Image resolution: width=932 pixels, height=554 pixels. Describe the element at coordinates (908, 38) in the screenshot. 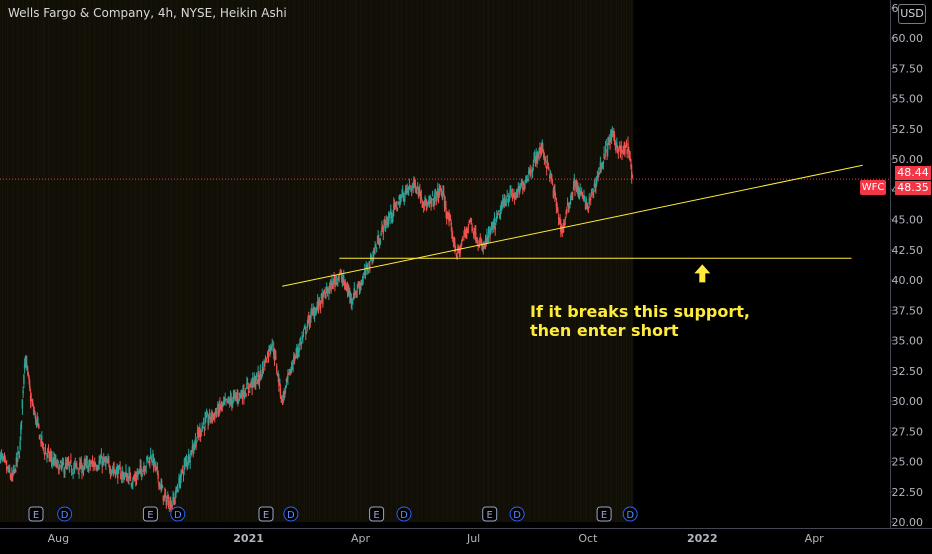

I see `y-tick-label: 60.00` at that location.